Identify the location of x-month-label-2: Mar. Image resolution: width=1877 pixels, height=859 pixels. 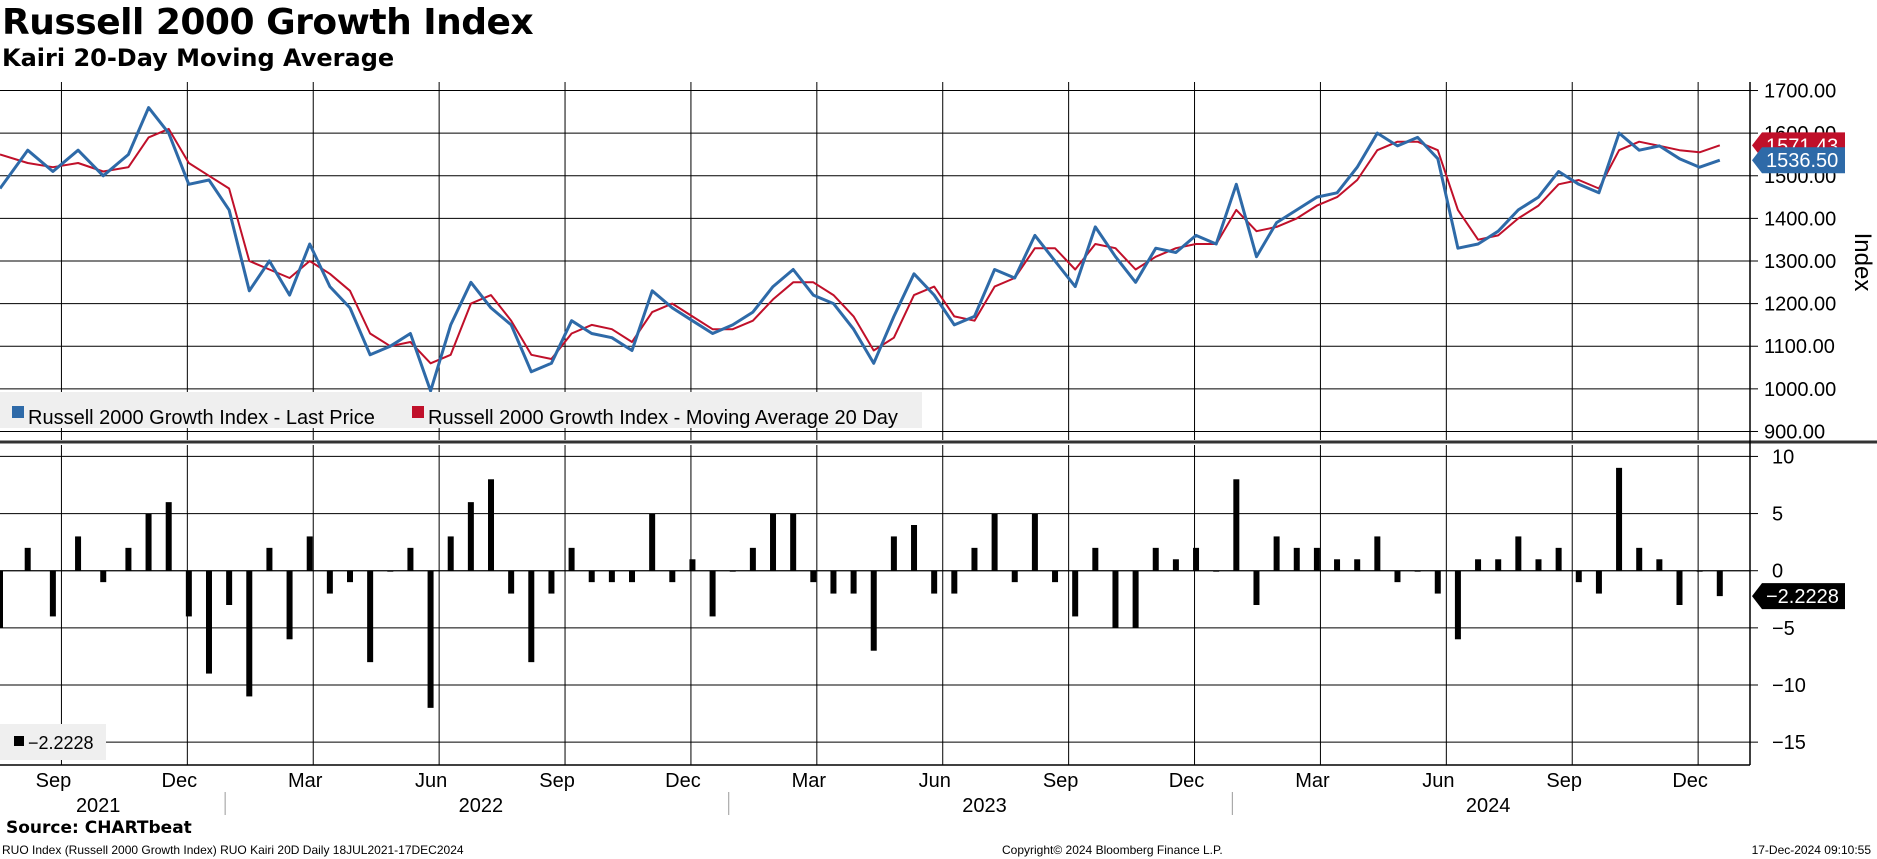
(305, 781).